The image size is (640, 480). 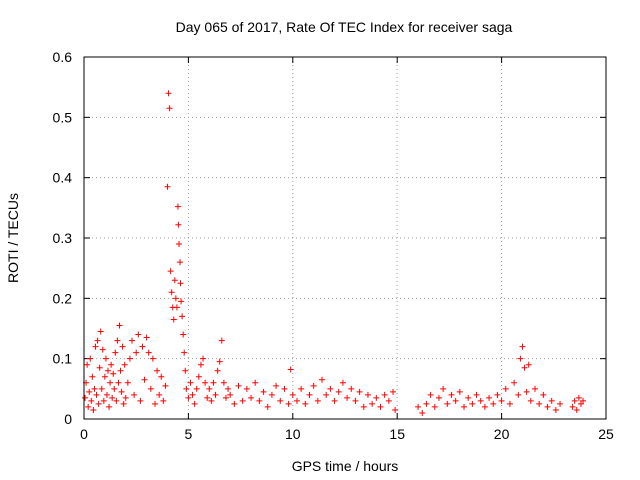 What do you see at coordinates (63, 57) in the screenshot?
I see `y-tick-label: 0.6` at bounding box center [63, 57].